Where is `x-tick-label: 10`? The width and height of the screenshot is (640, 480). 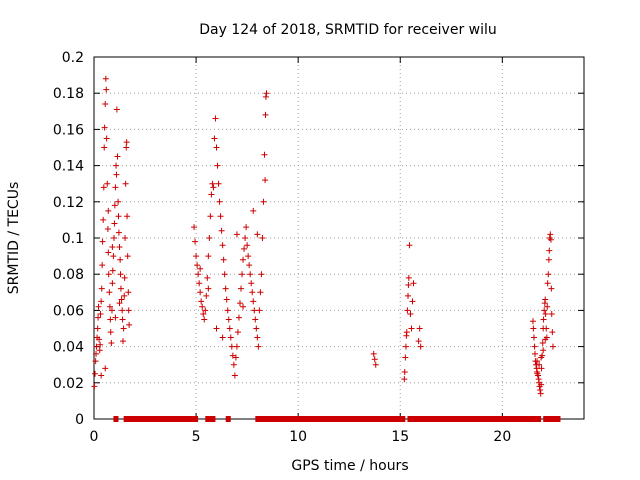
x-tick-label: 10 is located at coordinates (298, 437).